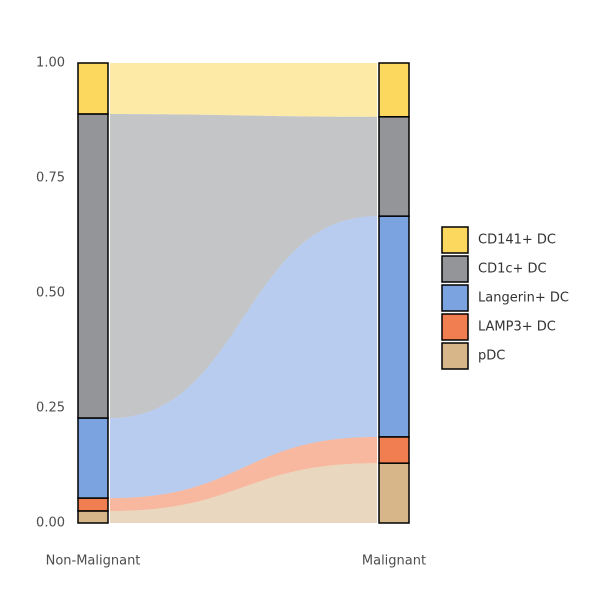 The height and width of the screenshot is (600, 600). What do you see at coordinates (50, 523) in the screenshot?
I see `y-tick-label: 0.00` at bounding box center [50, 523].